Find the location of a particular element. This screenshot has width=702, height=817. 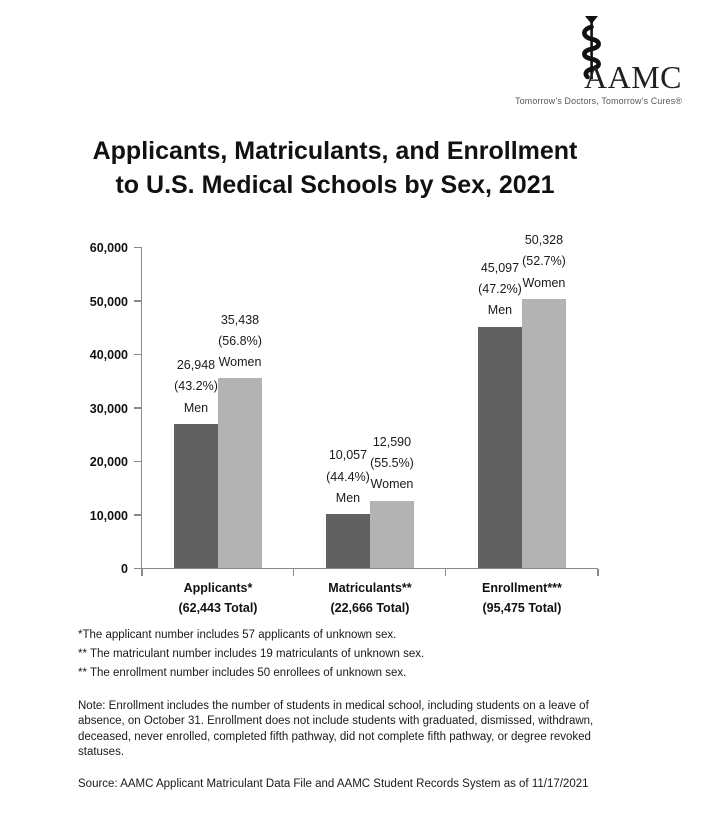

y-axis-tick-label: 50,000 is located at coordinates (108, 301).